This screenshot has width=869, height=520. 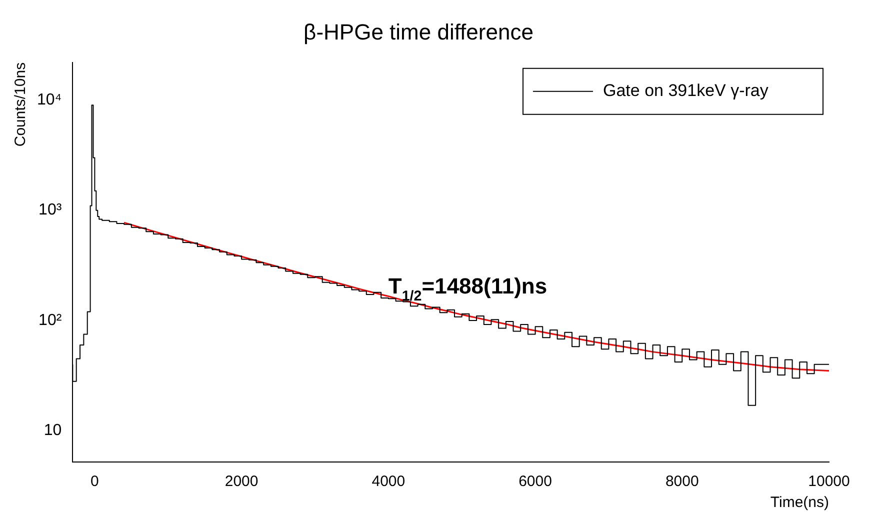 I want to click on y-tick-label: 10, so click(x=53, y=431).